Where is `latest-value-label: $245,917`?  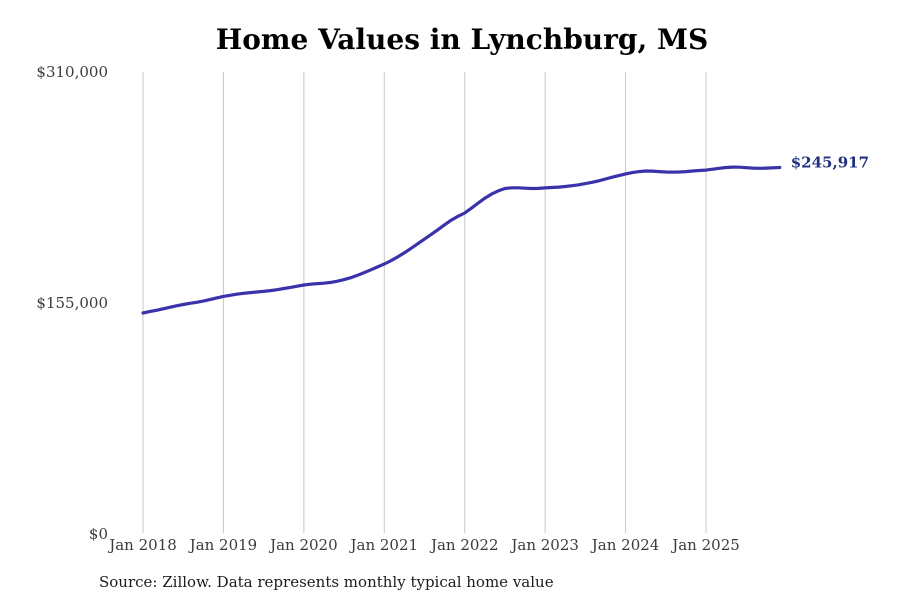
latest-value-label: $245,917 is located at coordinates (830, 163).